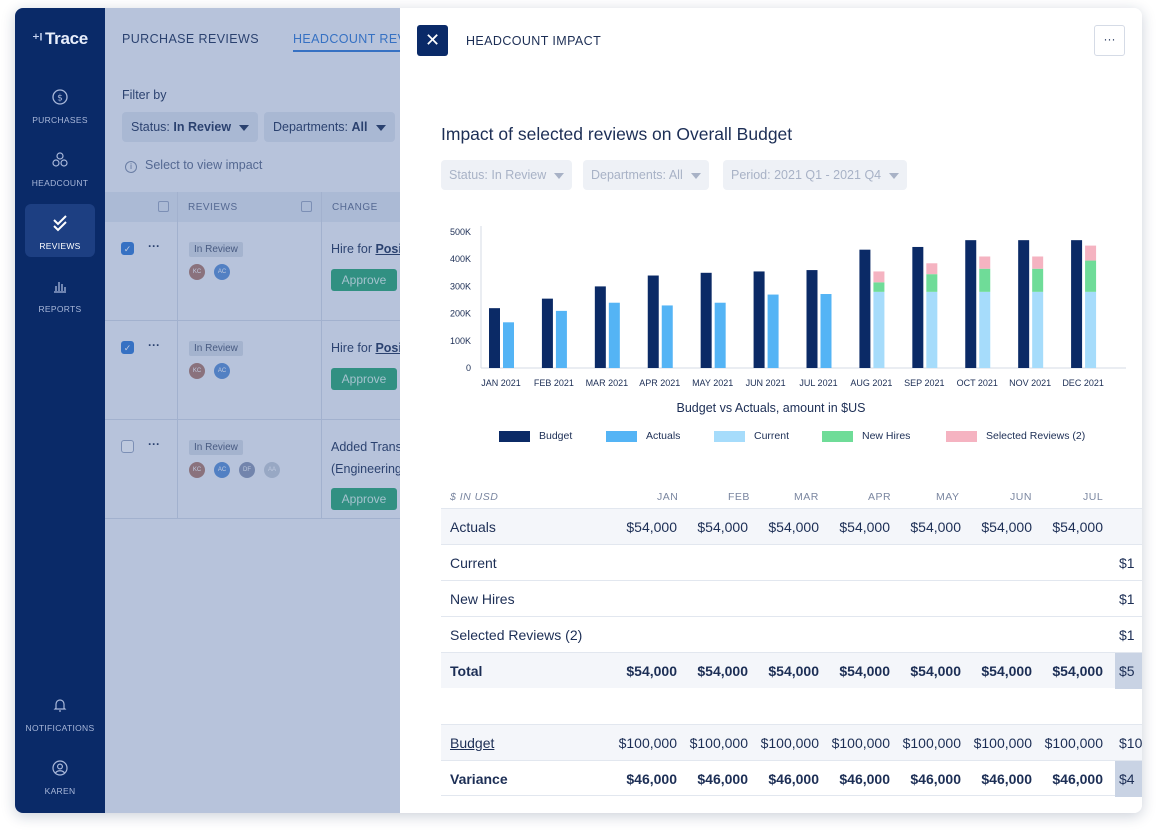 The height and width of the screenshot is (836, 1157). What do you see at coordinates (535, 436) in the screenshot?
I see `legend-item-budget: Budget` at bounding box center [535, 436].